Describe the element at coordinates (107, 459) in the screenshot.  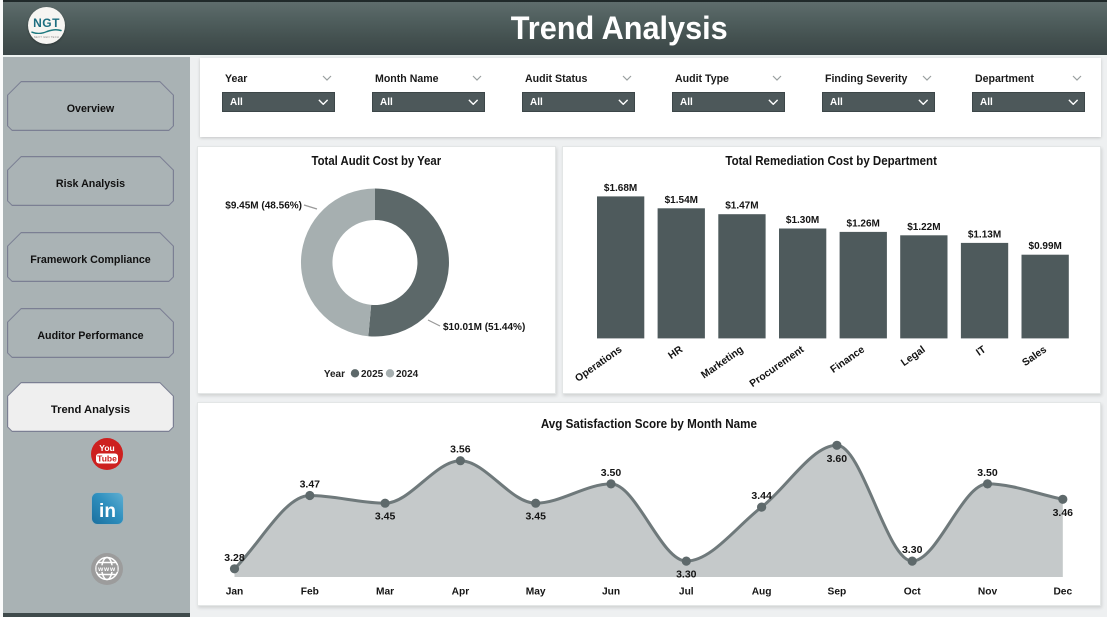
I see `svg-text: Tube` at that location.